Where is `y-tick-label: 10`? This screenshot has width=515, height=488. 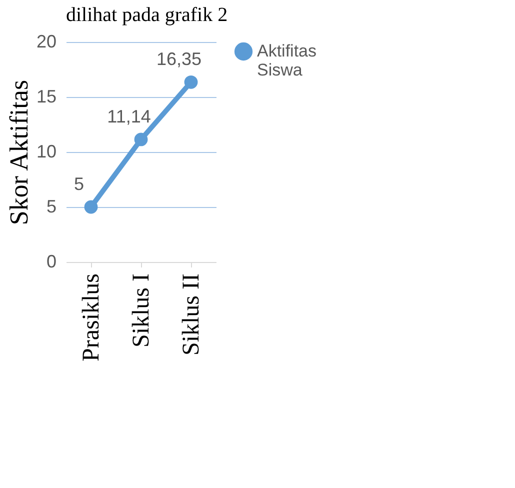
y-tick-label: 10 is located at coordinates (46, 152).